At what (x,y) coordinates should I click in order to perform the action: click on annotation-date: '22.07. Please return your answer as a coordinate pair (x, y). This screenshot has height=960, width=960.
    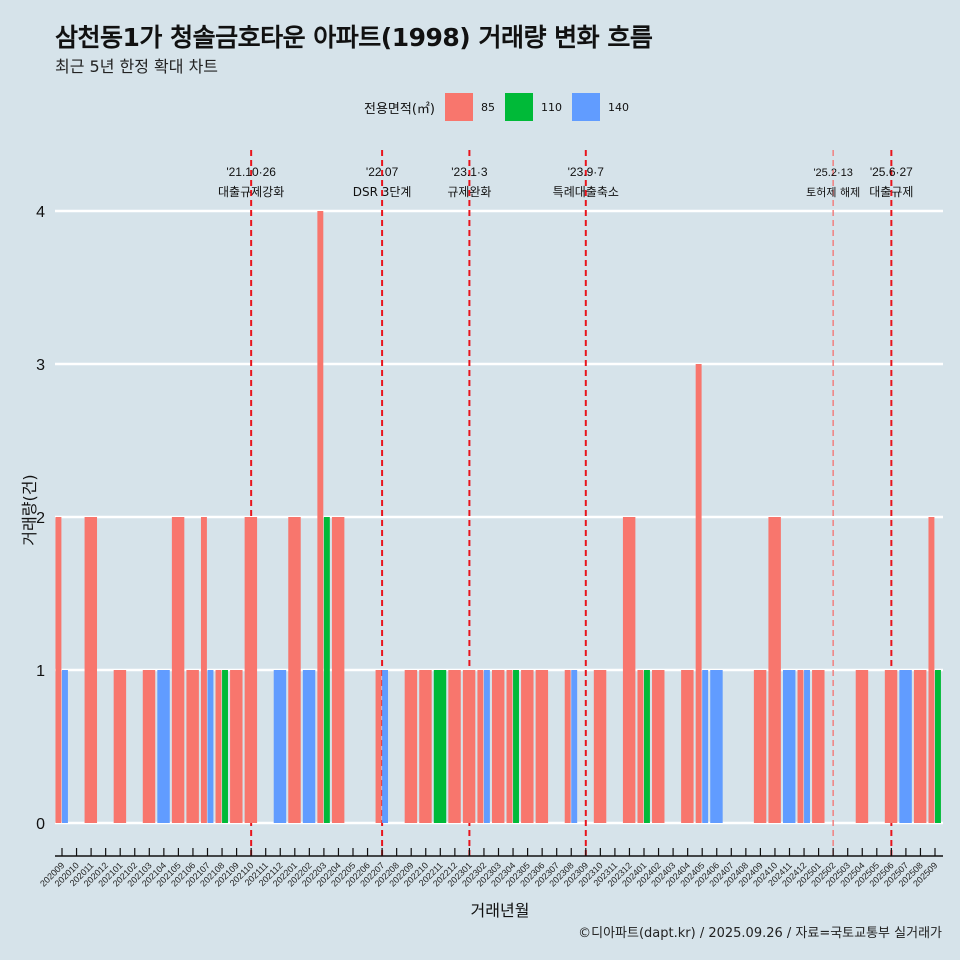
    Looking at the image, I should click on (382, 172).